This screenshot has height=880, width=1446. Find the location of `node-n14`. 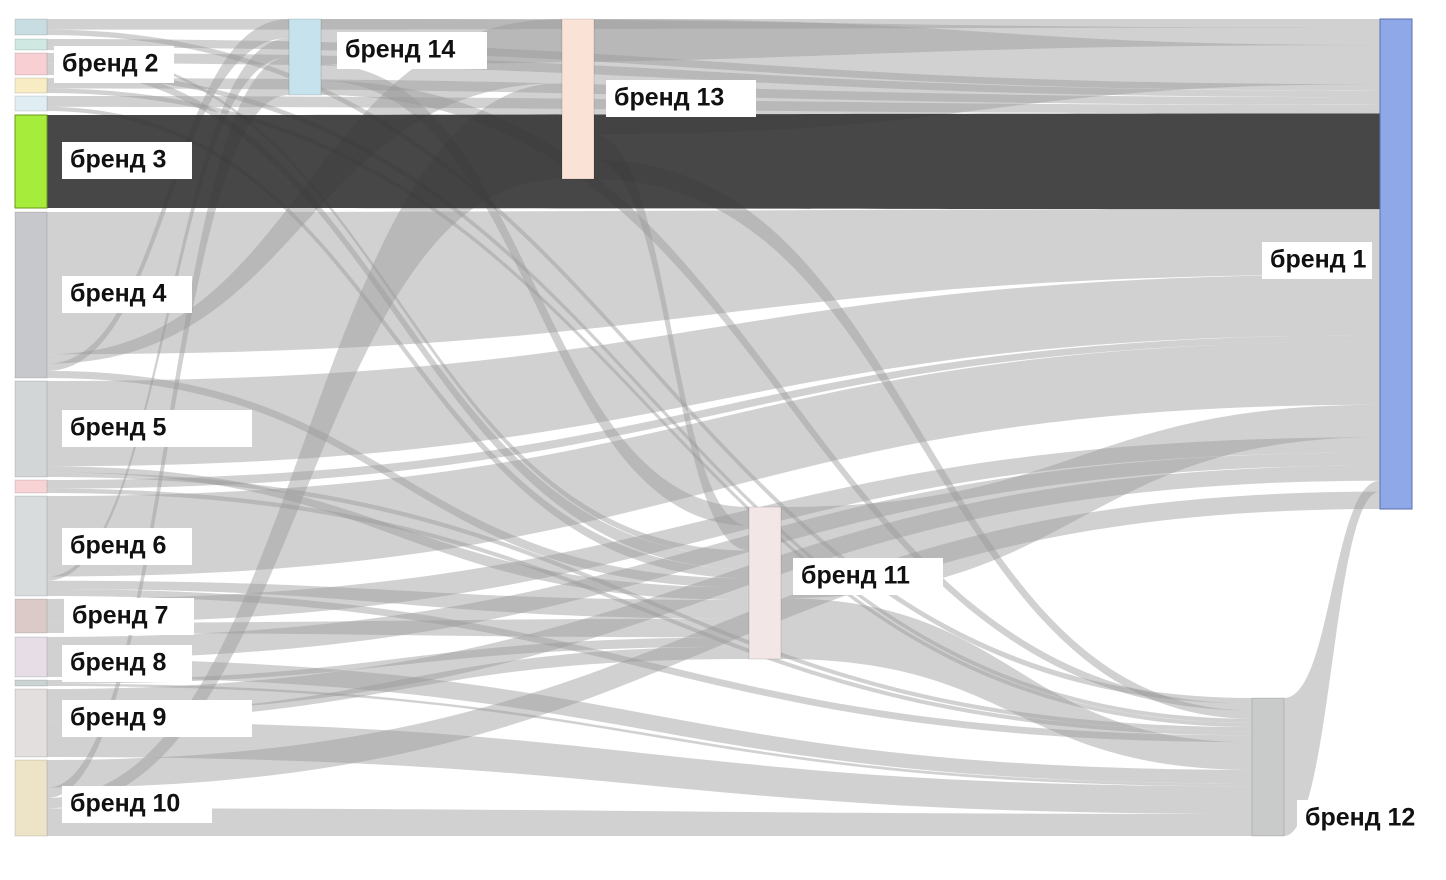

node-n14 is located at coordinates (305, 57).